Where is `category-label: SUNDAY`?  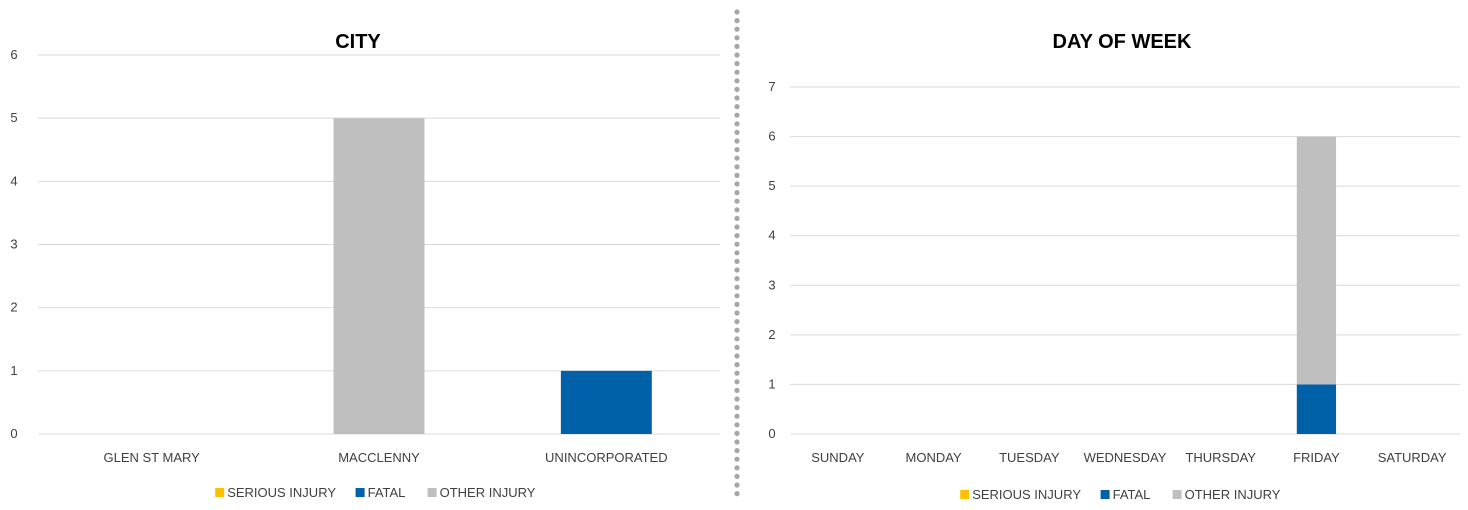
category-label: SUNDAY is located at coordinates (838, 457).